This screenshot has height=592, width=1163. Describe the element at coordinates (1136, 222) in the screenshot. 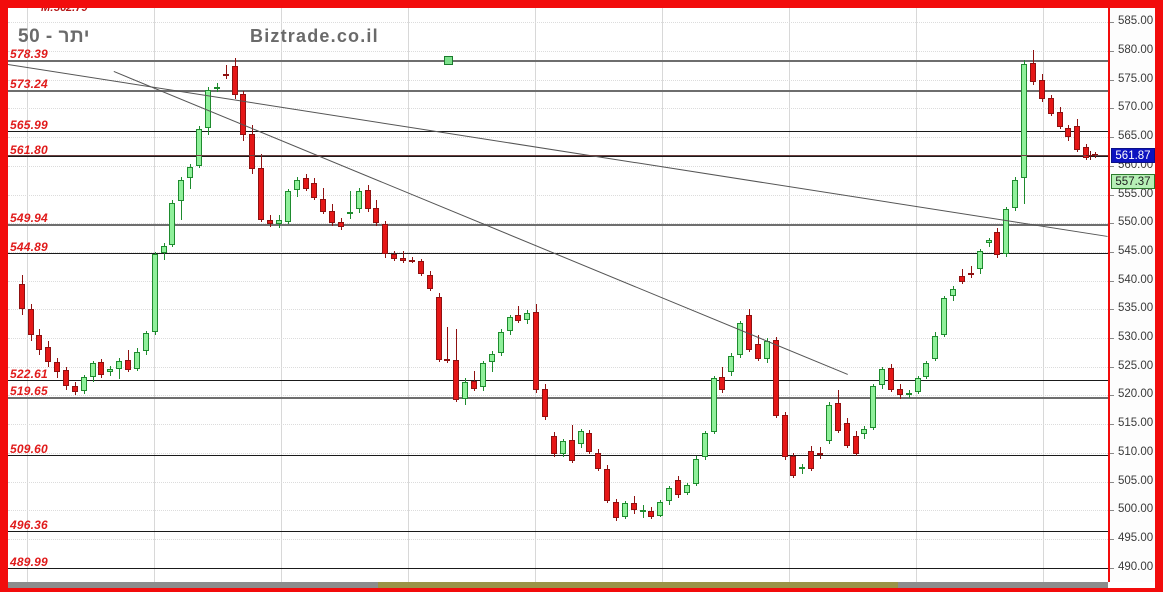

I see `axis-tick-label: 550.00` at that location.